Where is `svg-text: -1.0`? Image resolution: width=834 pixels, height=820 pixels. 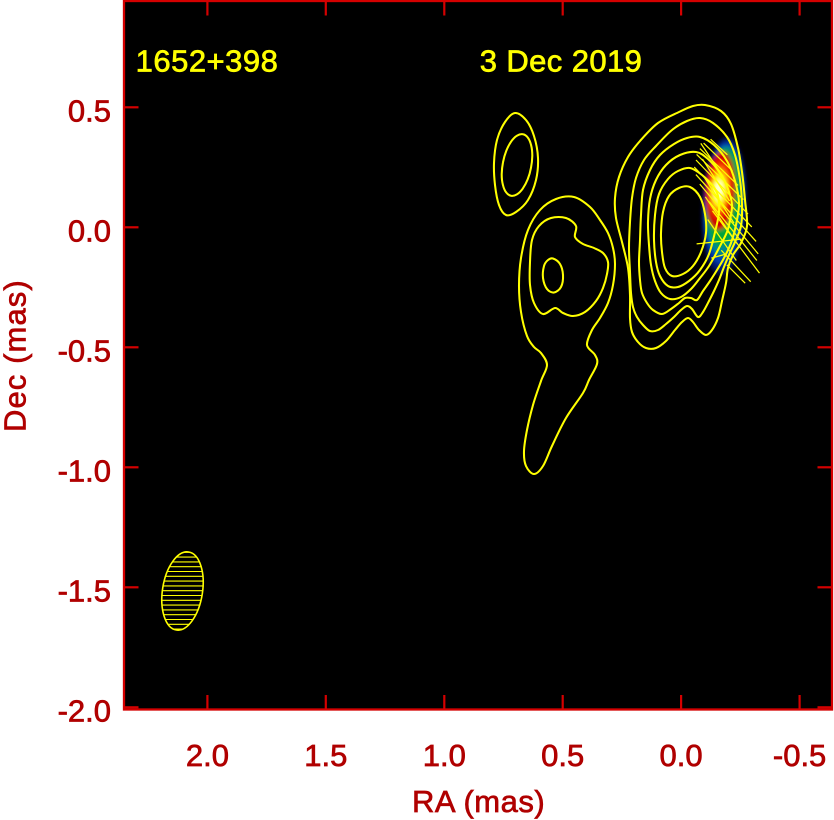 svg-text: -1.0 is located at coordinates (84, 470).